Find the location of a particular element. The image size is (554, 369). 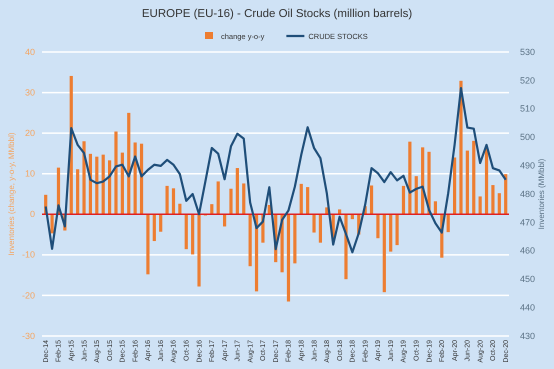

y-tick-label: 20 is located at coordinates (29, 133).